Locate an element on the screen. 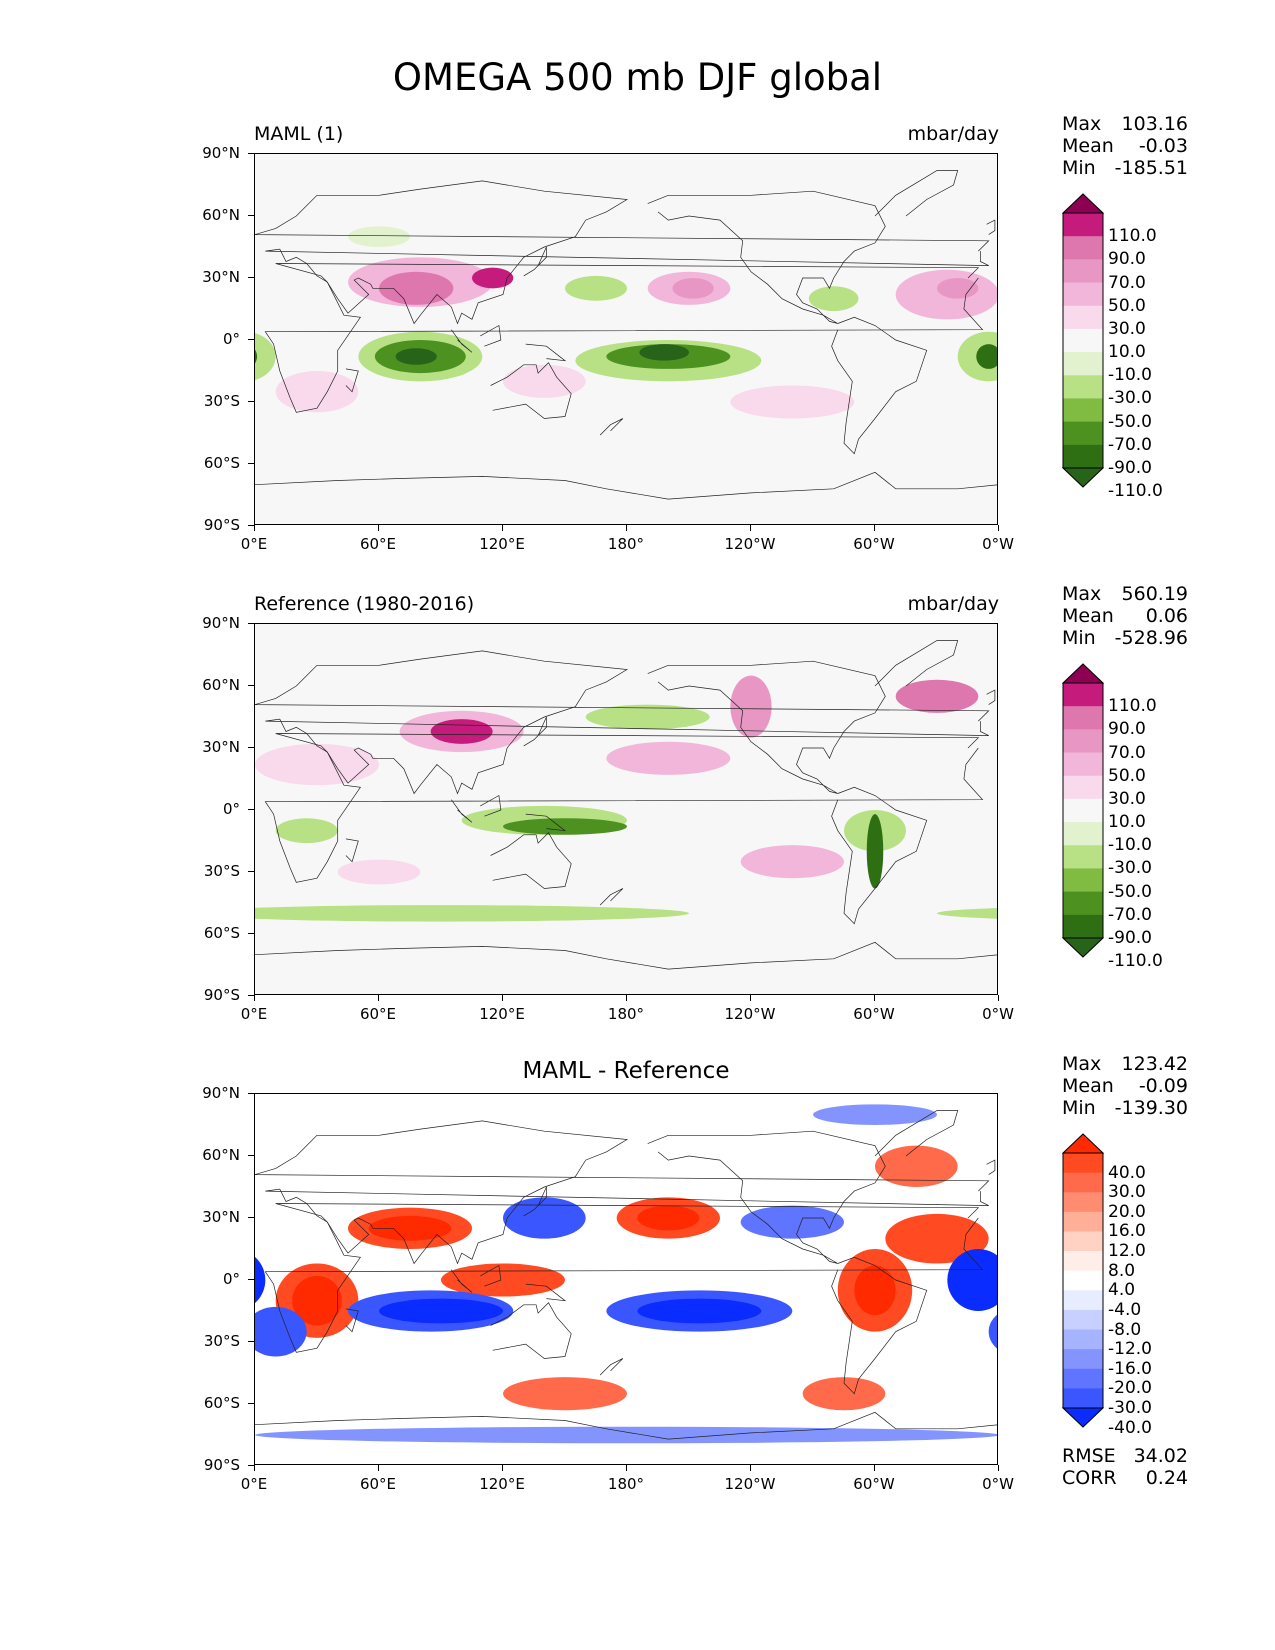  colorbar-tick-label: 30.0 is located at coordinates (1127, 1192).